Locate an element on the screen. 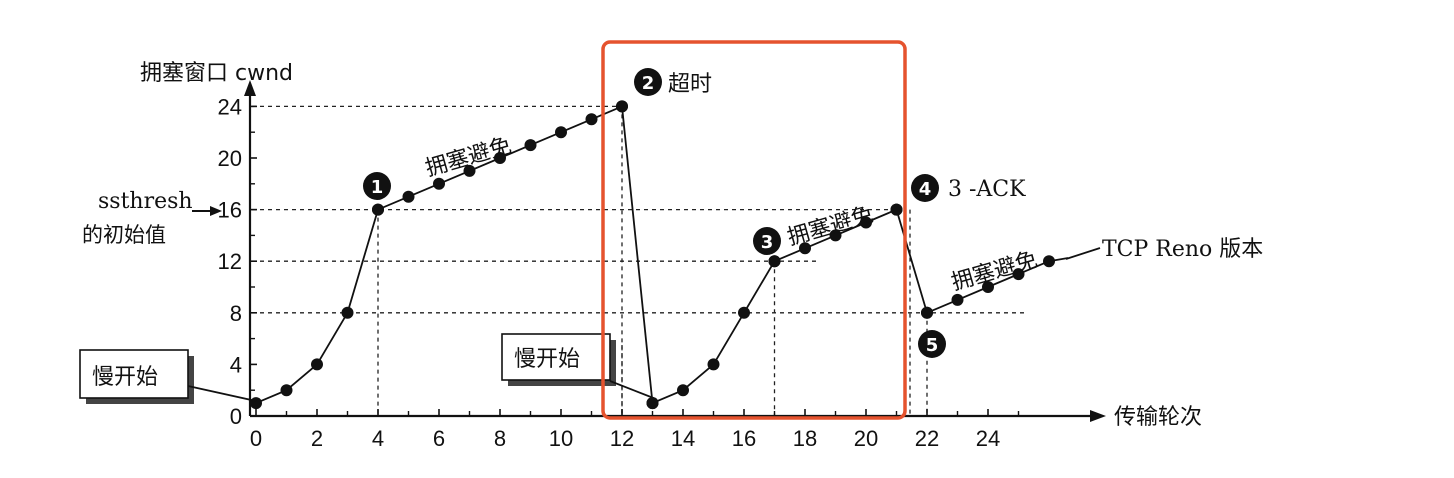 The height and width of the screenshot is (478, 1454). y-tick-labels: 0 4 8 12 16 20 24 is located at coordinates (237, 261).